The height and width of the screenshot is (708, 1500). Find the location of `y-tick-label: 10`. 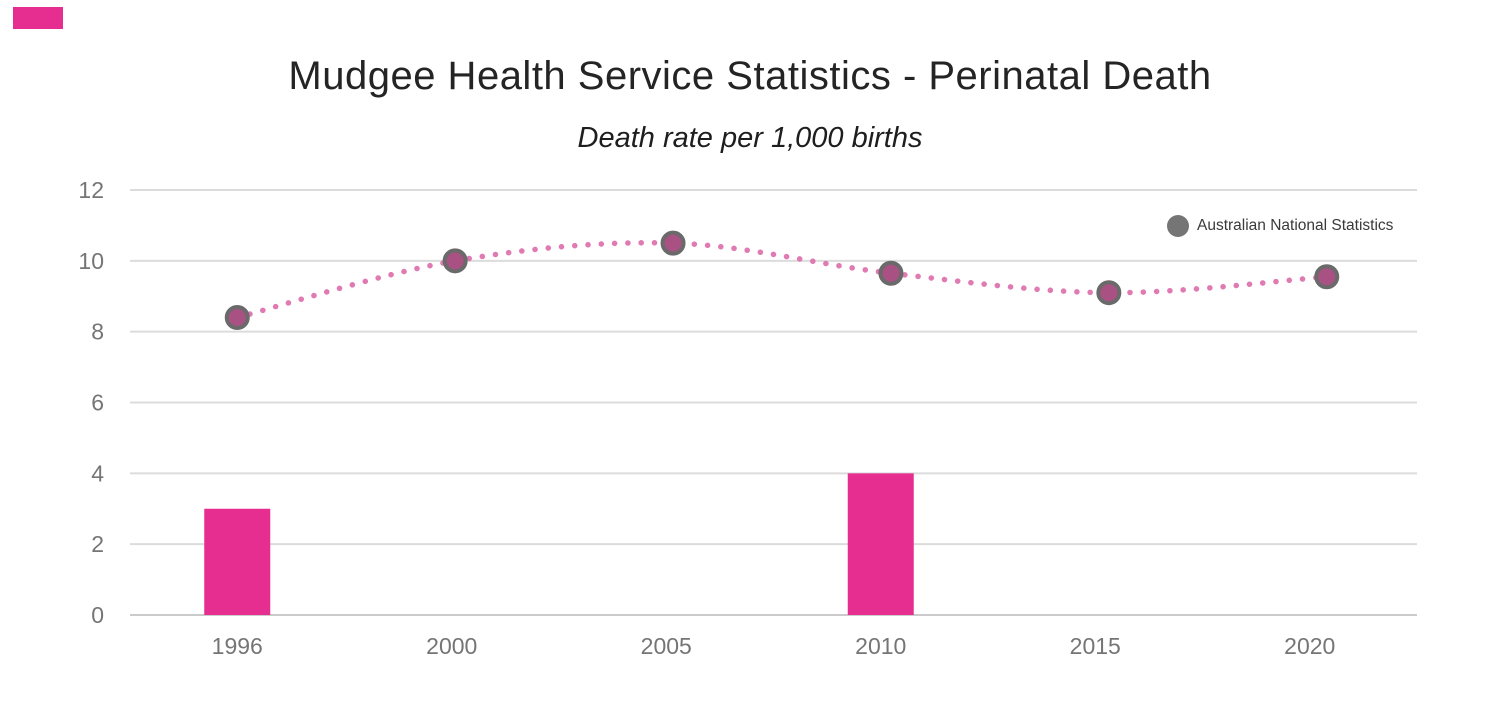

y-tick-label: 10 is located at coordinates (91, 261).